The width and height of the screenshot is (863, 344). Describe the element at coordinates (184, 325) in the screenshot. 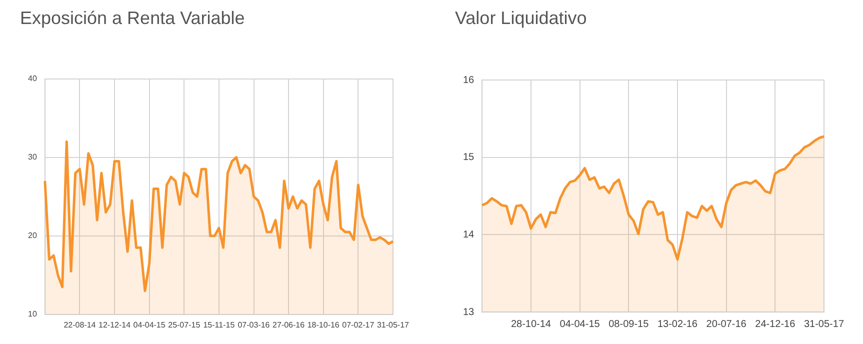

I see `x-tick-label: 25-07-15` at that location.